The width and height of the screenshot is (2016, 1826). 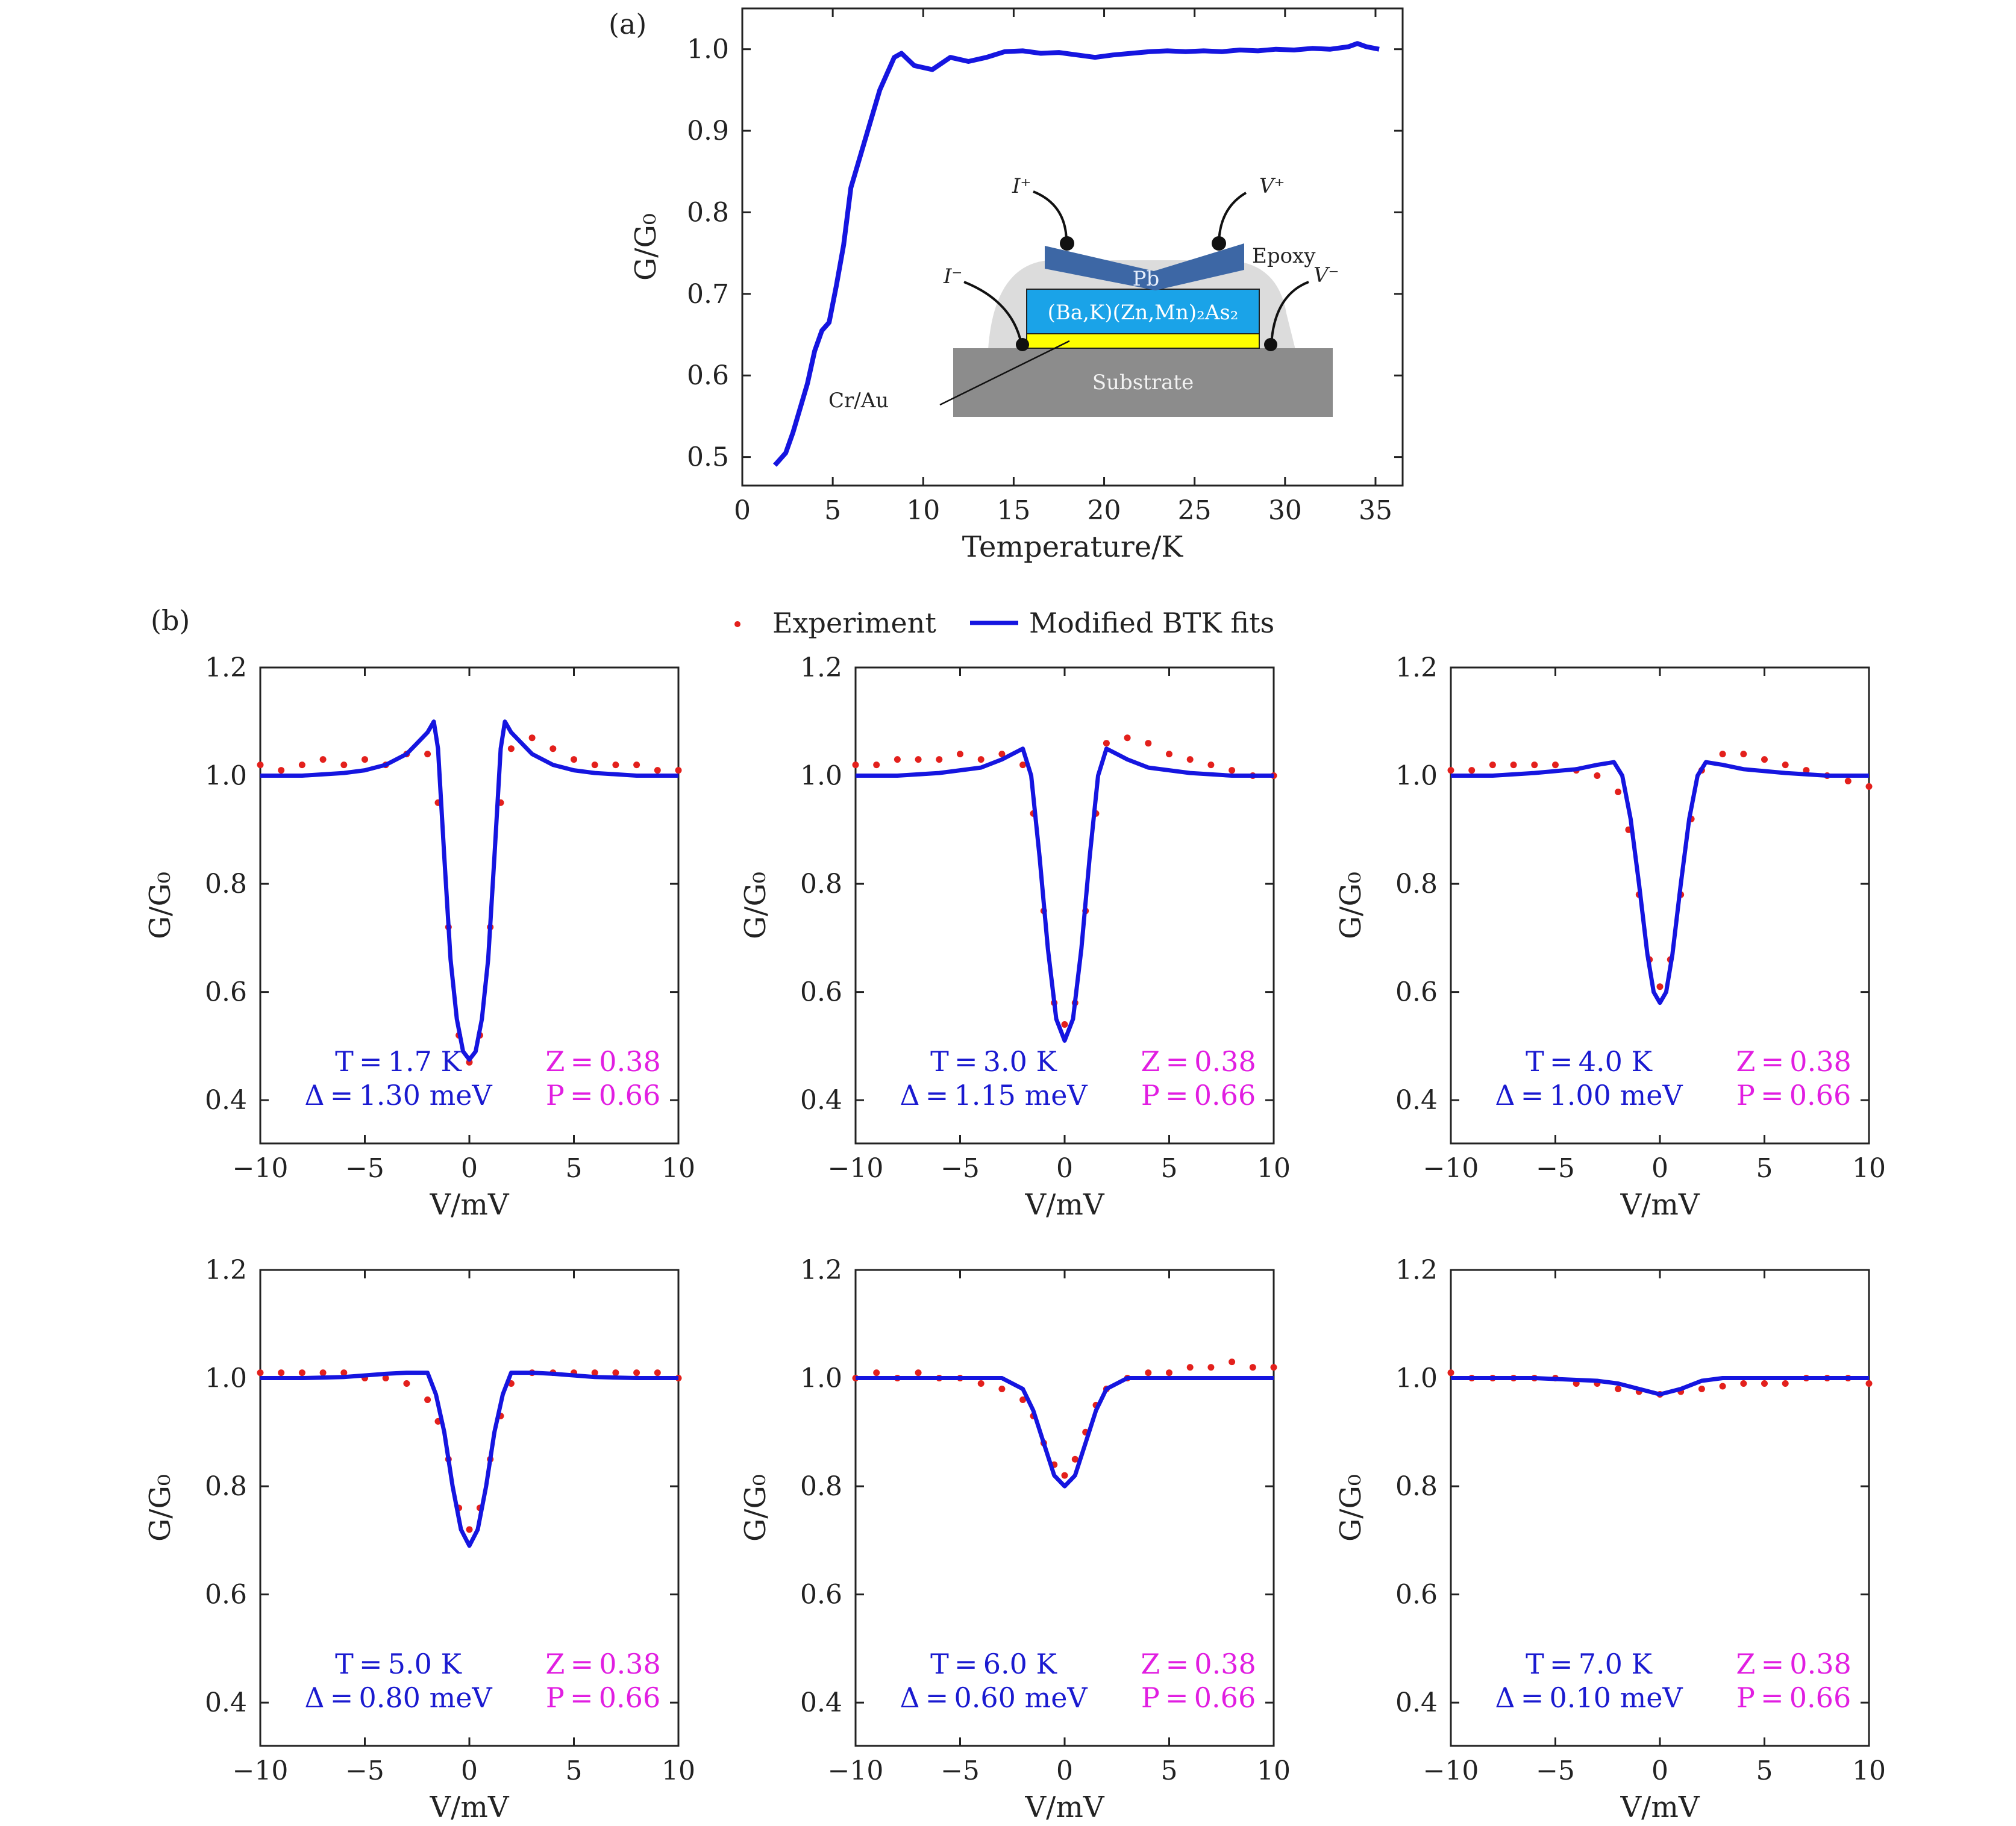 I want to click on panel-b-tag: (b), so click(x=171, y=620).